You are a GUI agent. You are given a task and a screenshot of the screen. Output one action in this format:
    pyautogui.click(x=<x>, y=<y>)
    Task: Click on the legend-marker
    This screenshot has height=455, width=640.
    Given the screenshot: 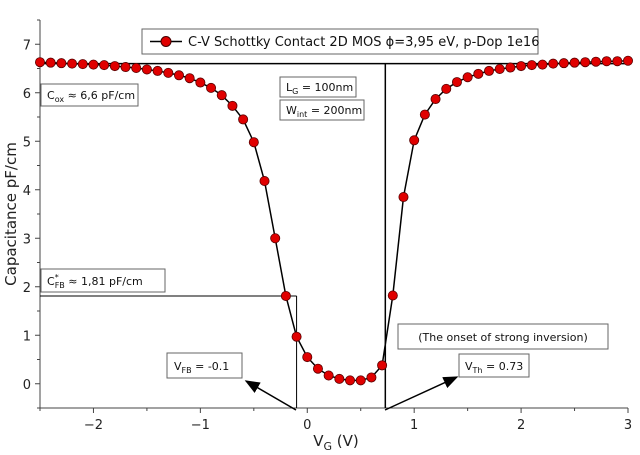 What is the action you would take?
    pyautogui.click(x=166, y=41)
    